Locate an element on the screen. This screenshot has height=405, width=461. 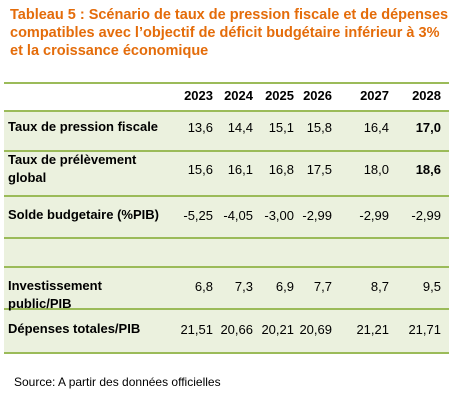
cell-value: 16,4 is located at coordinates (376, 127).